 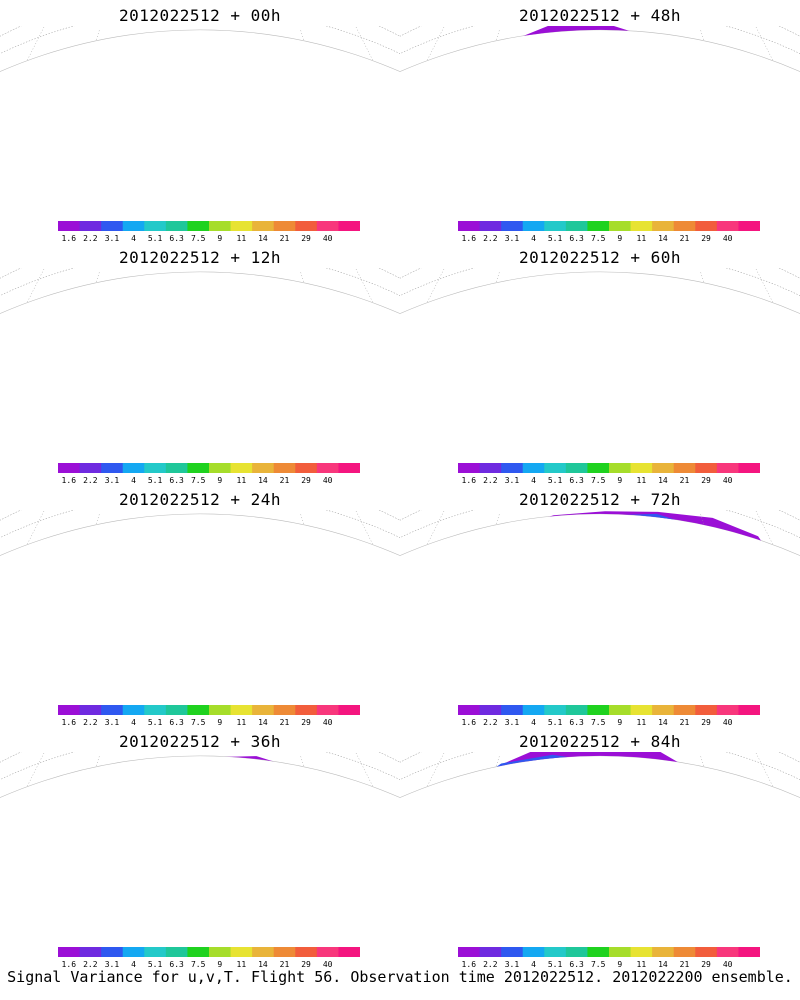 I want to click on panel-title: 2012022512 + 36h, so click(x=200, y=741).